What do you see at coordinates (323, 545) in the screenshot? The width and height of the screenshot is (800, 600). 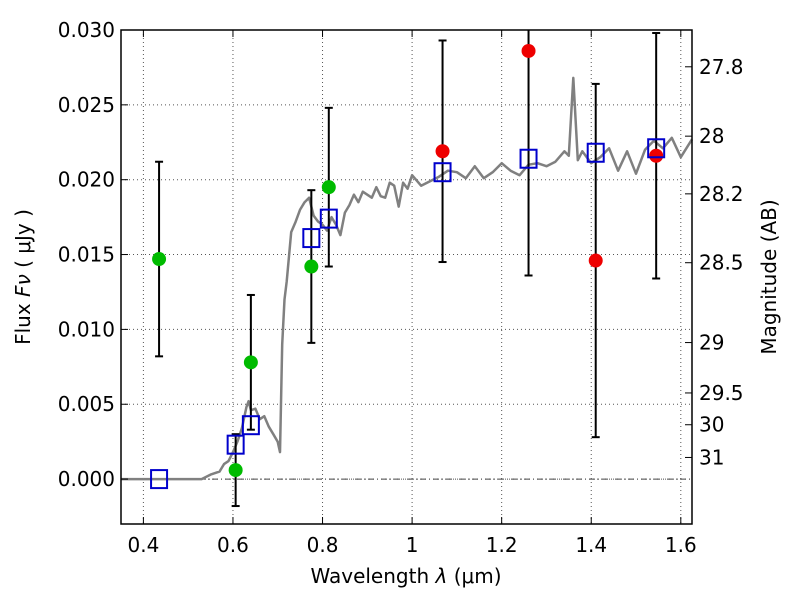 I see `x-tick-label: 0.8` at bounding box center [323, 545].